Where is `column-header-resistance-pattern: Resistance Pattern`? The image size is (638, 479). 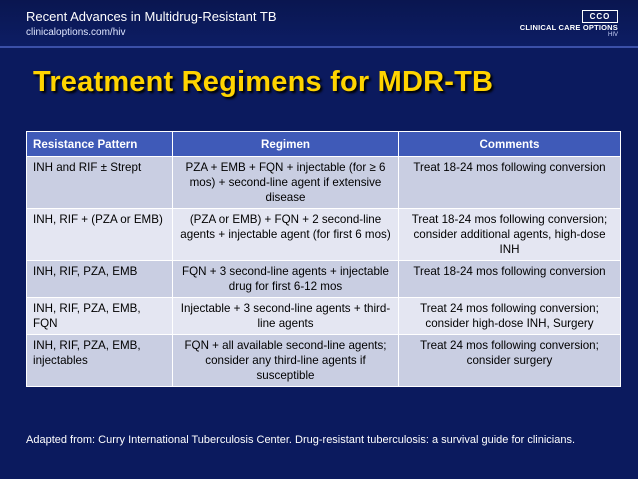
column-header-resistance-pattern: Resistance Pattern is located at coordinates (99, 144).